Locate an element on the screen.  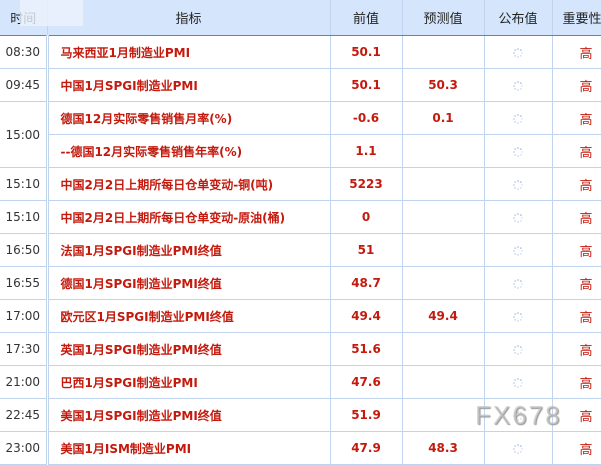
table-row: 15:10 中国2月2日上期所每日仓单变动-铜(吨) 5223 高 is located at coordinates (300, 184).